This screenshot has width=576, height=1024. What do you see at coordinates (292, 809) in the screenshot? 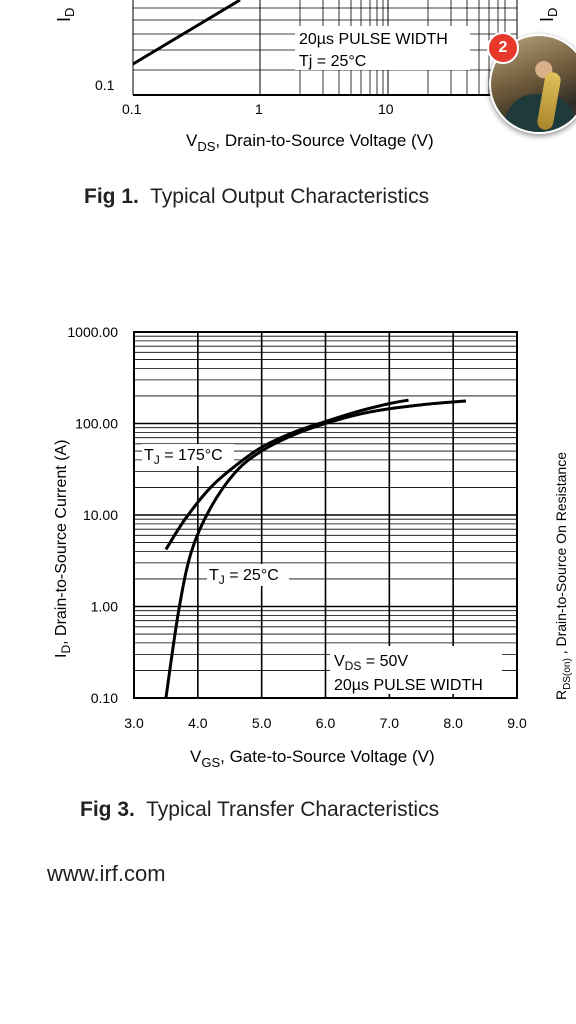
I see `fig3-caption-text: Typical Transfer Characteristics` at bounding box center [292, 809].